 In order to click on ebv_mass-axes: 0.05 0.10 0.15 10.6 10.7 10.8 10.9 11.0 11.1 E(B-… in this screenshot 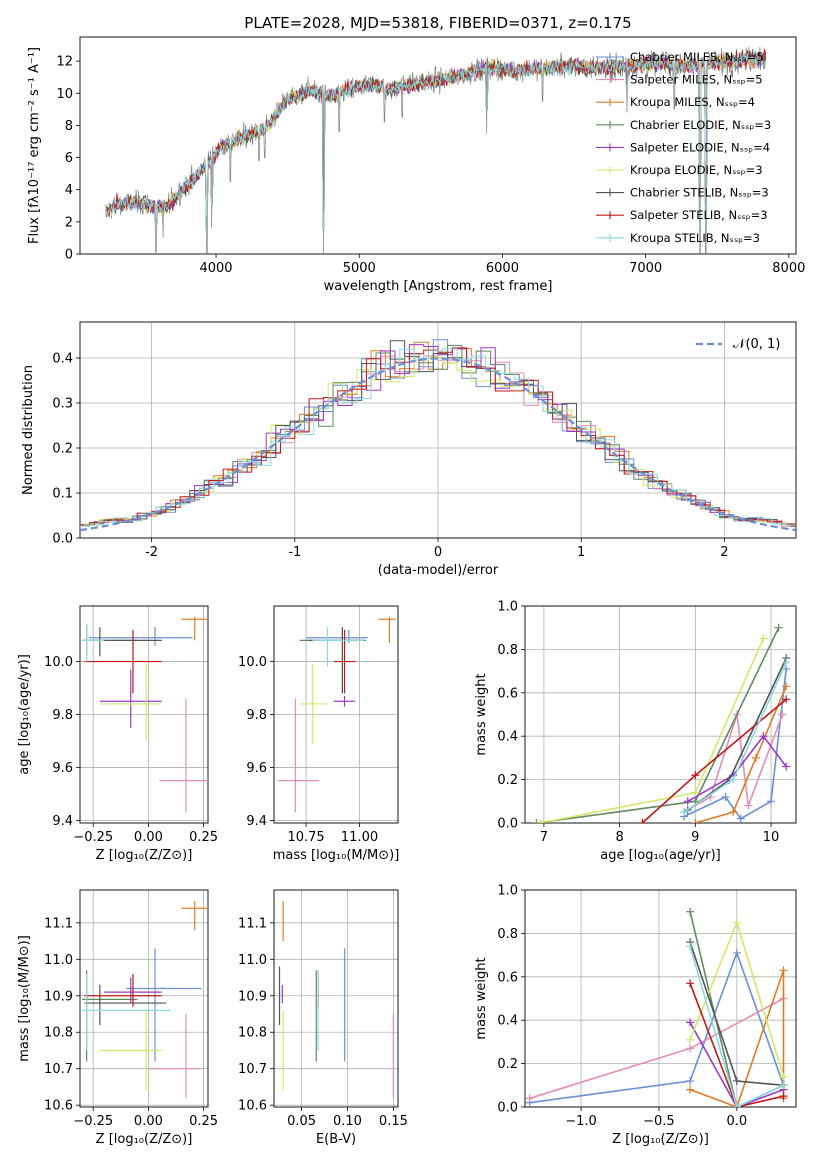, I will do `click(323, 1018)`.